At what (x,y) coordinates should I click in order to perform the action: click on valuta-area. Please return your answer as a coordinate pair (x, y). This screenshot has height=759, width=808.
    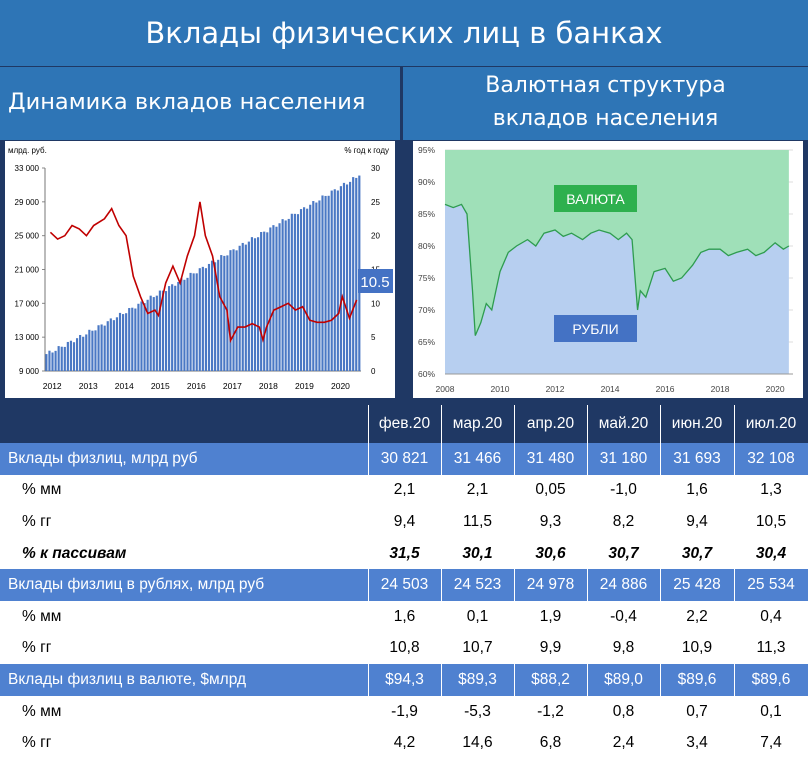
    Looking at the image, I should click on (617, 243).